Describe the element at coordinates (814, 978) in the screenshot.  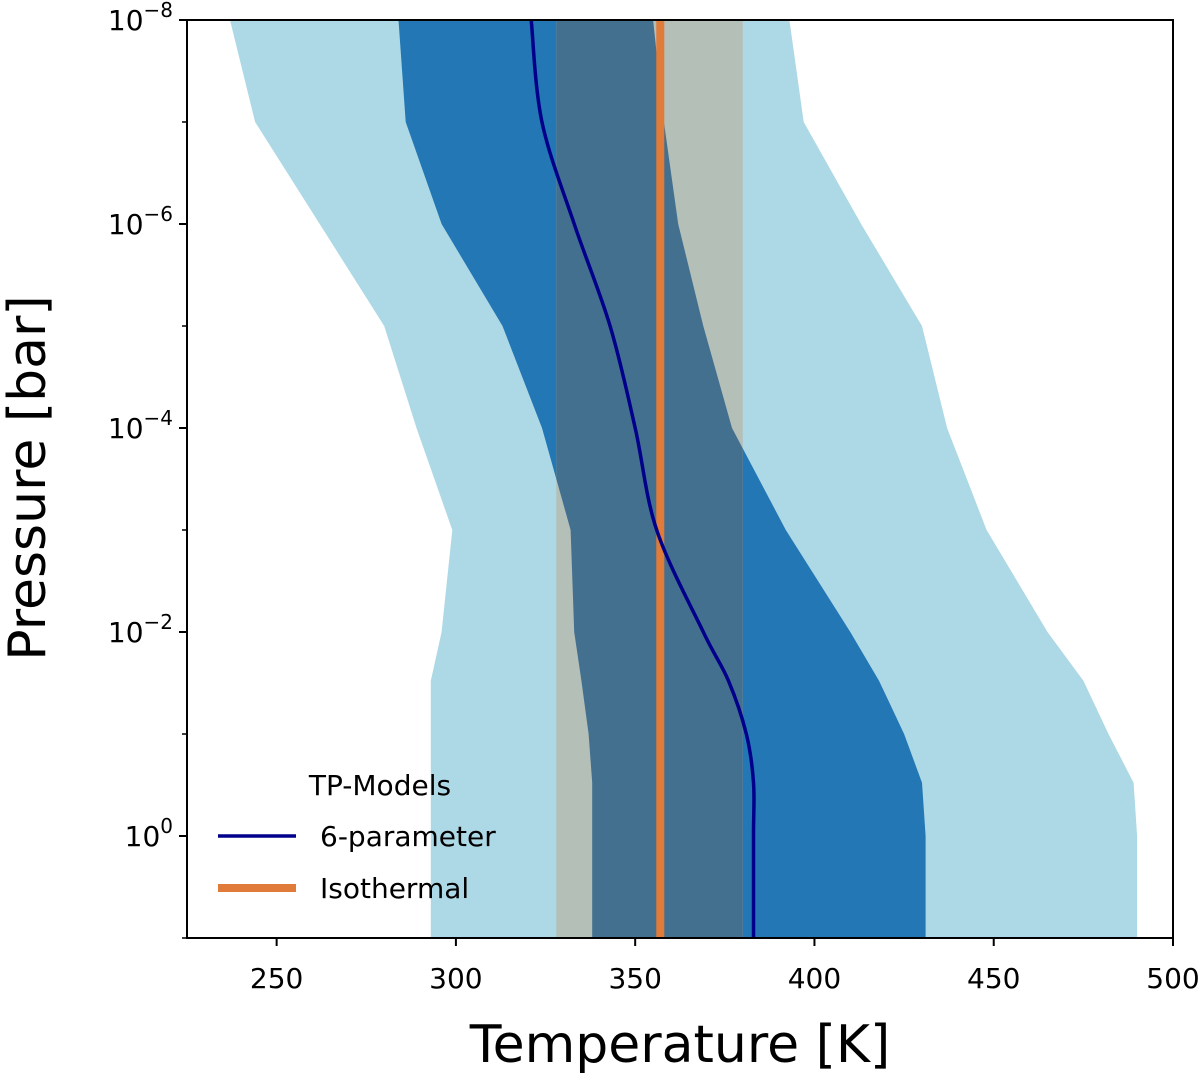
I see `x-tick-label: 400` at that location.